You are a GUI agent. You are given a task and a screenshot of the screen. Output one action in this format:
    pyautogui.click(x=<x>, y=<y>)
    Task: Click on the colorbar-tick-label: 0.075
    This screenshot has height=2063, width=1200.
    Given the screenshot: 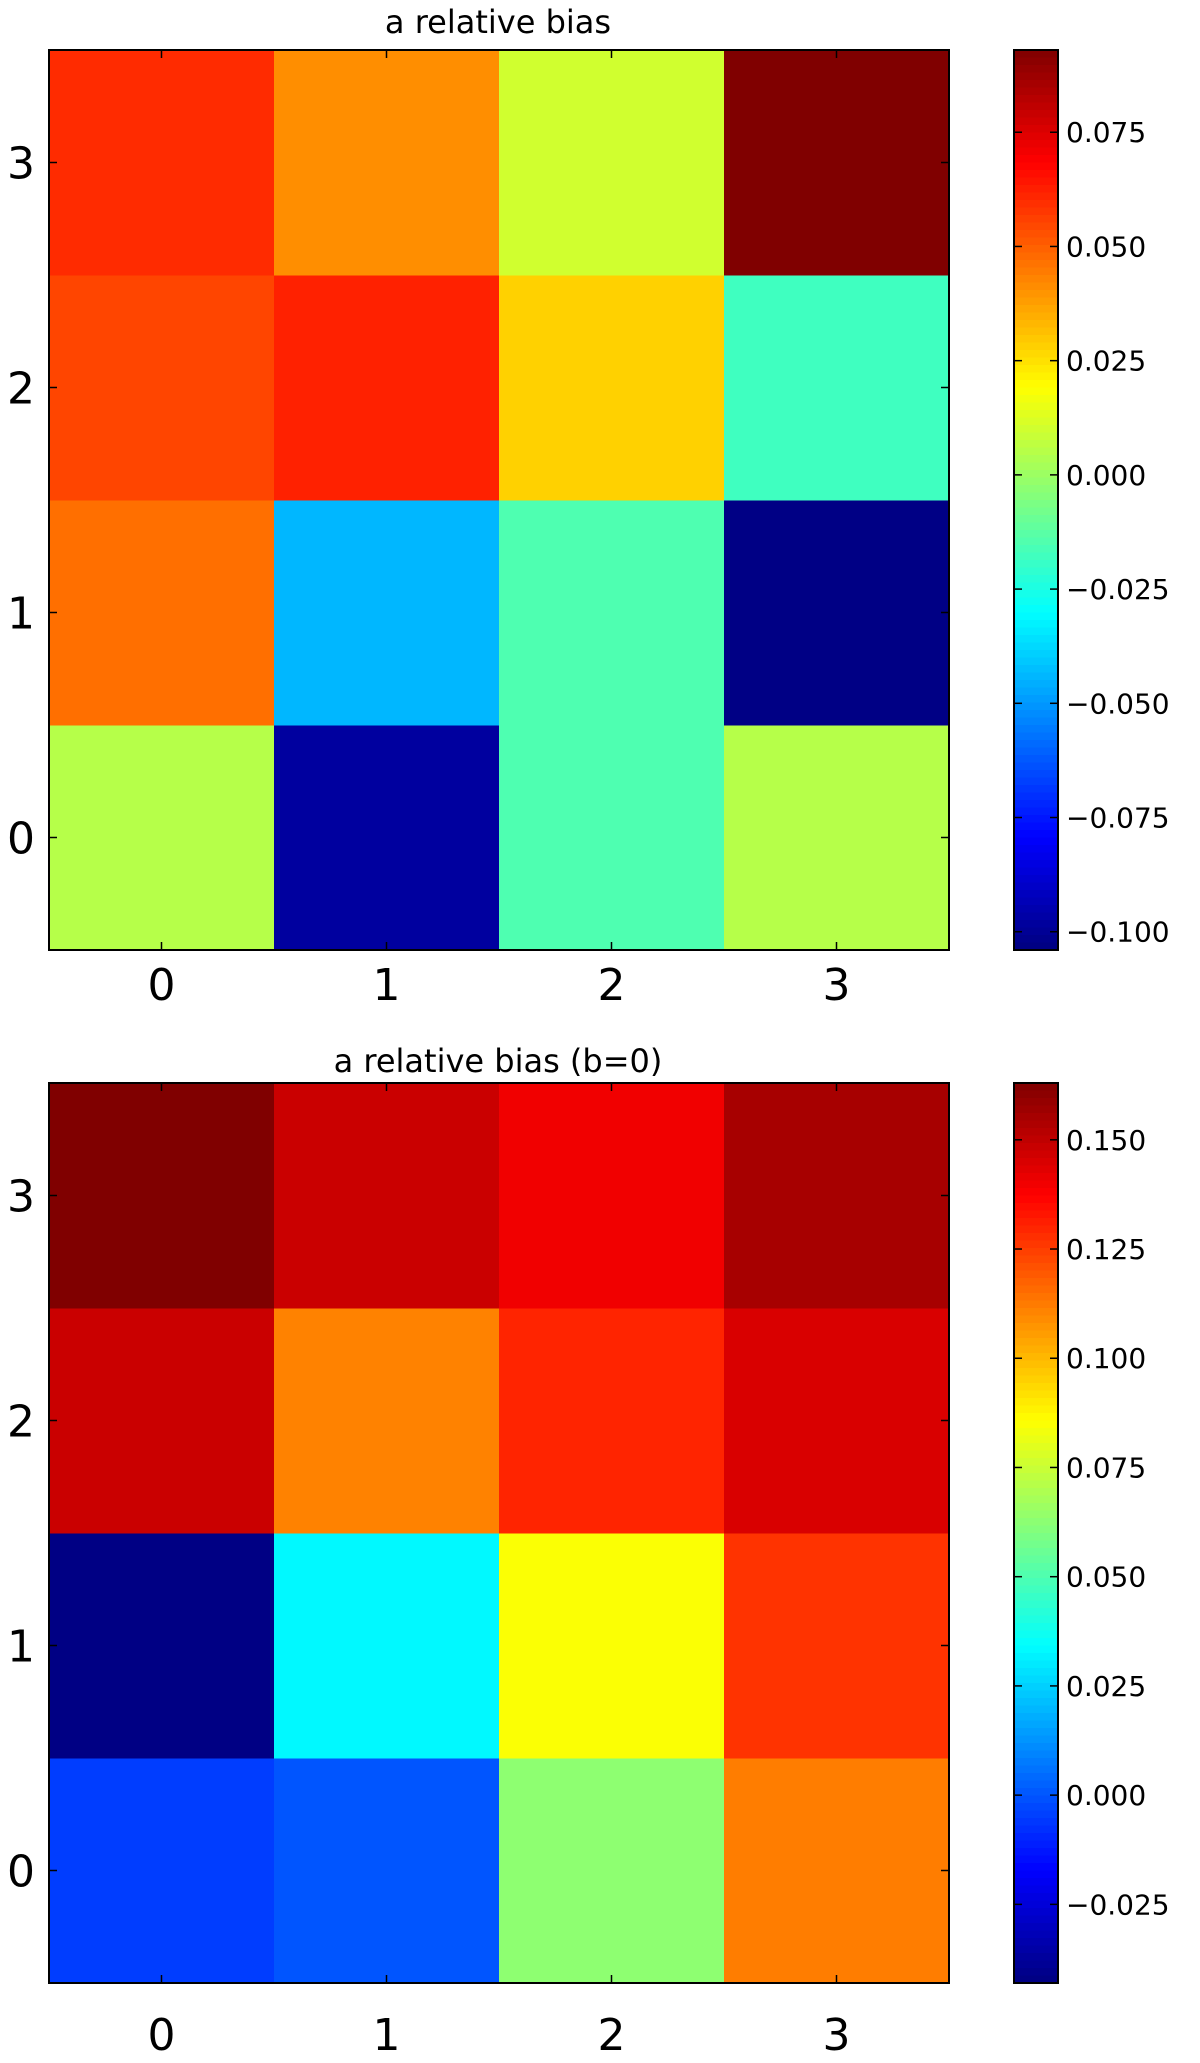 What is the action you would take?
    pyautogui.click(x=1106, y=132)
    